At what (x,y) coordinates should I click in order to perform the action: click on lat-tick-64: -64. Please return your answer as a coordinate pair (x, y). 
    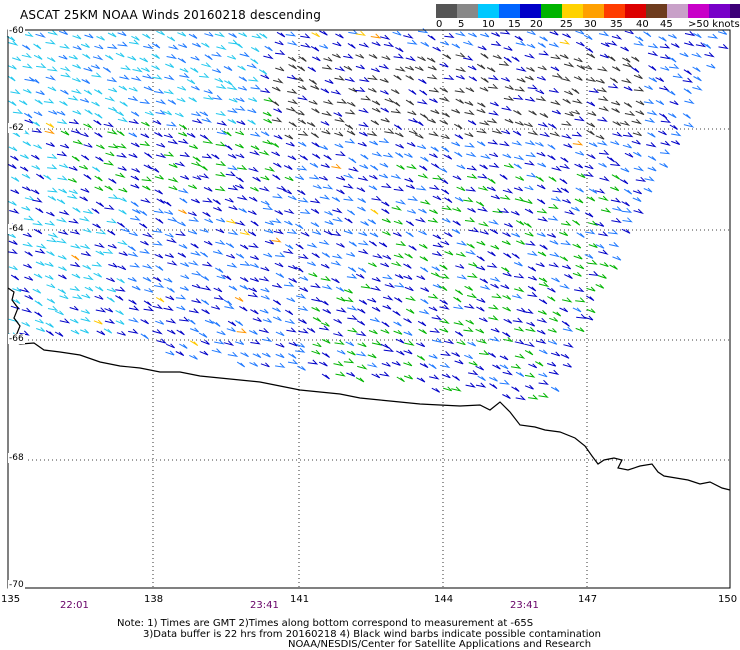
    Looking at the image, I should click on (16, 229).